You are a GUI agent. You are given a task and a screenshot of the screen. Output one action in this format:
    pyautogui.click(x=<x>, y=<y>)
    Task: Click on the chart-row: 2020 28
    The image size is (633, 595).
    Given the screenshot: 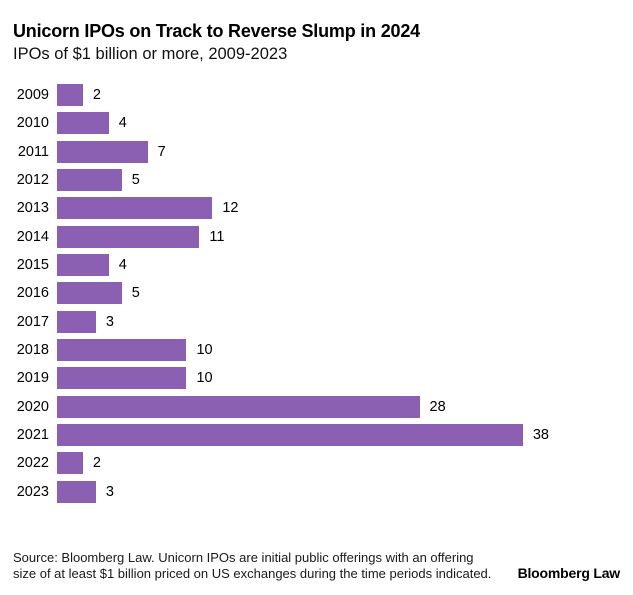 What is the action you would take?
    pyautogui.click(x=316, y=406)
    